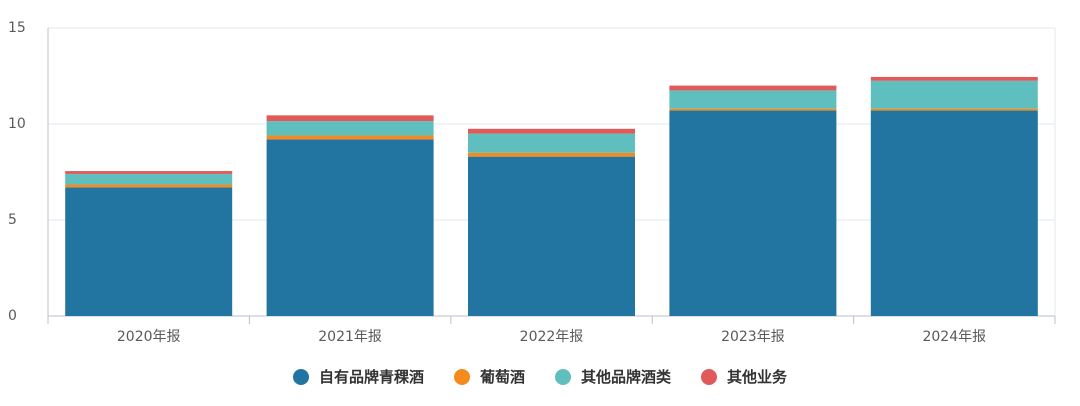 This screenshot has width=1080, height=406. I want to click on legend-label-other-business: 其他业务, so click(757, 377).